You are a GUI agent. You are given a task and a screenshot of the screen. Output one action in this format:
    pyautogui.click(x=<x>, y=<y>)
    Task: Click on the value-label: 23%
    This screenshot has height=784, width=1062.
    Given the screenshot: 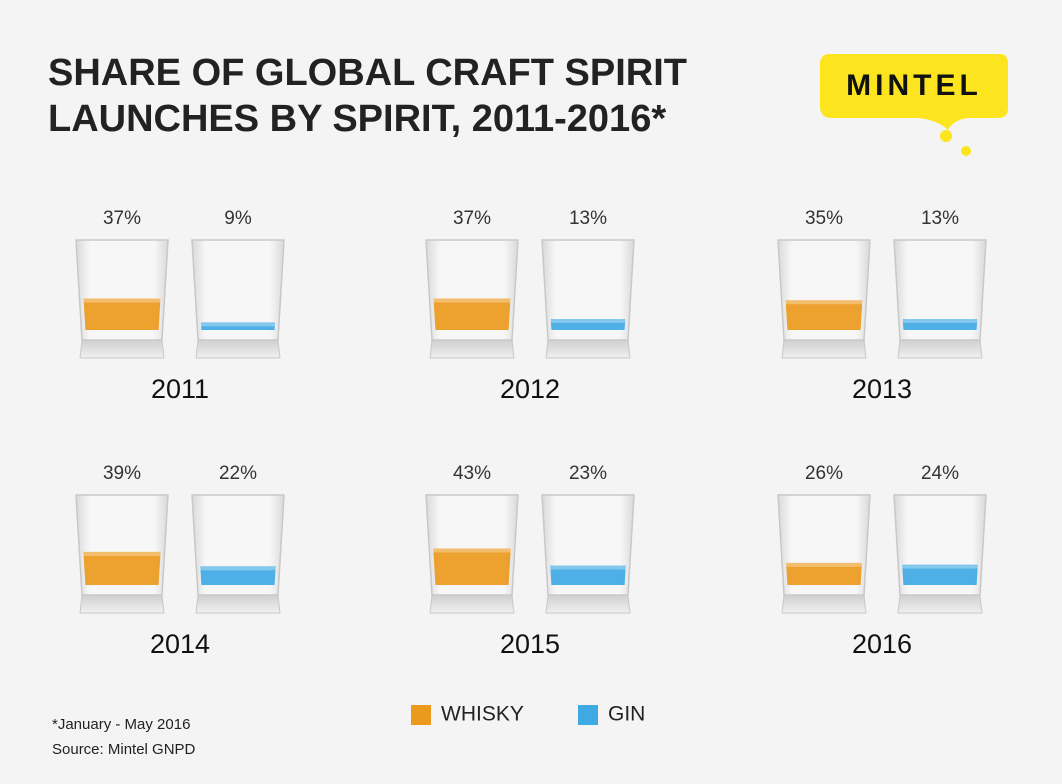 What is the action you would take?
    pyautogui.click(x=588, y=473)
    